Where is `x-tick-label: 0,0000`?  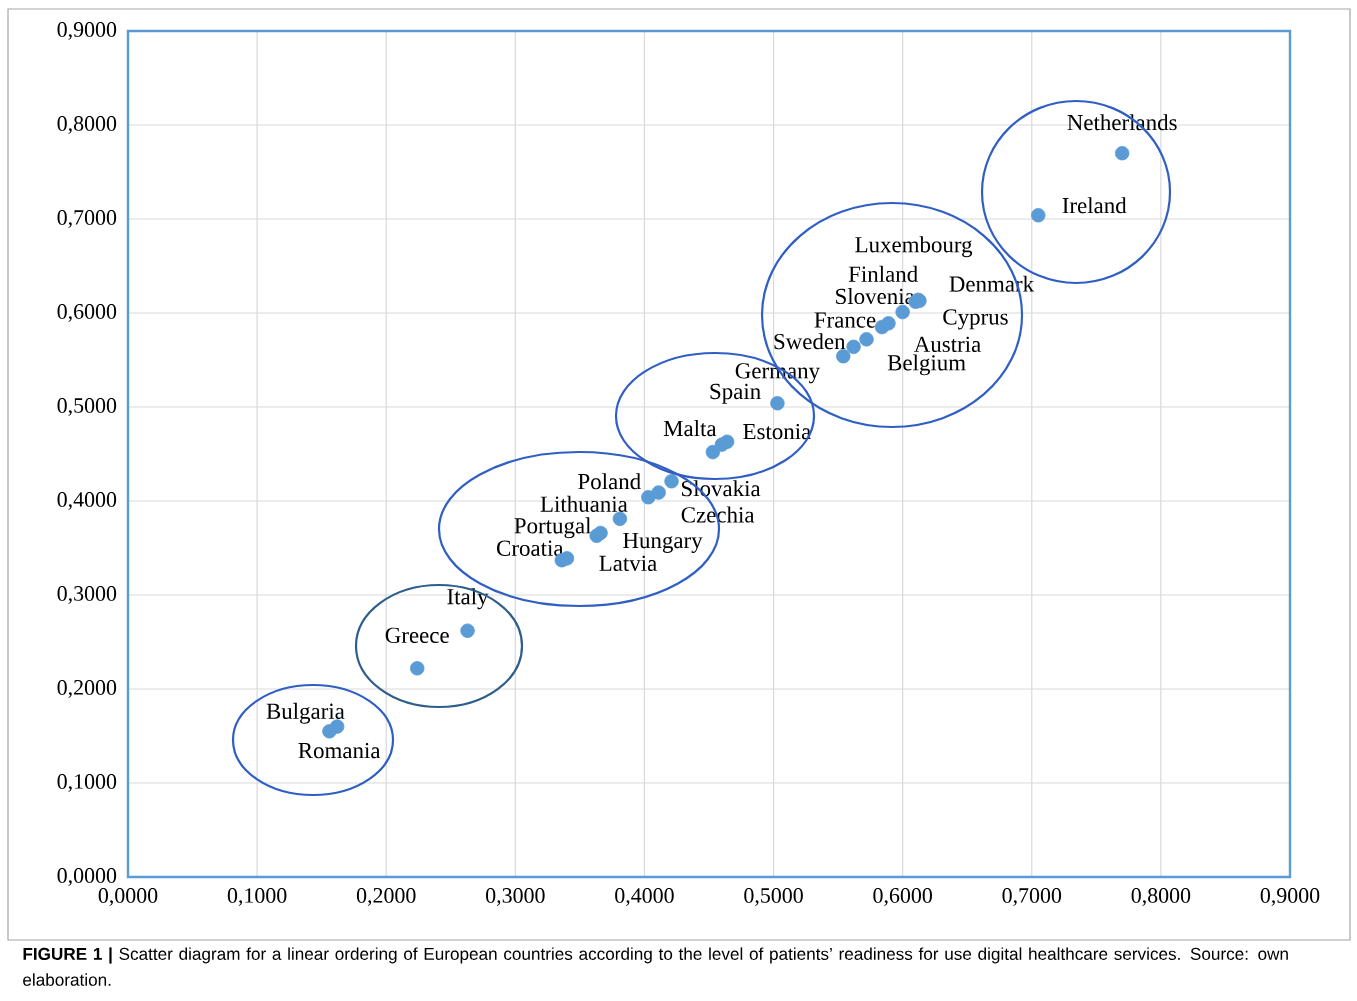
x-tick-label: 0,0000 is located at coordinates (128, 897).